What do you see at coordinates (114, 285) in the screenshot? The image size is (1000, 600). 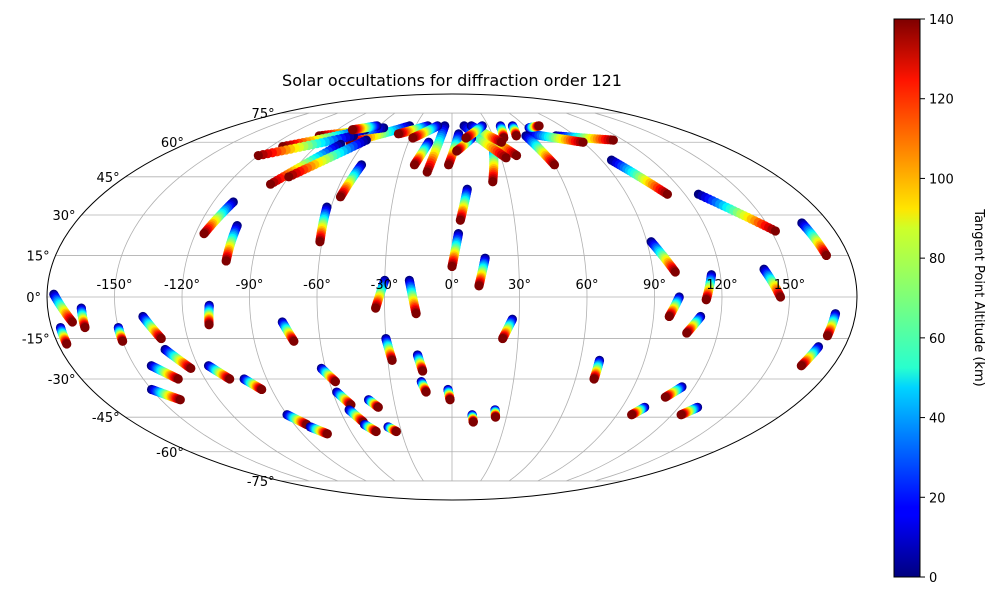 I see `lon-tick-label: -150°` at bounding box center [114, 285].